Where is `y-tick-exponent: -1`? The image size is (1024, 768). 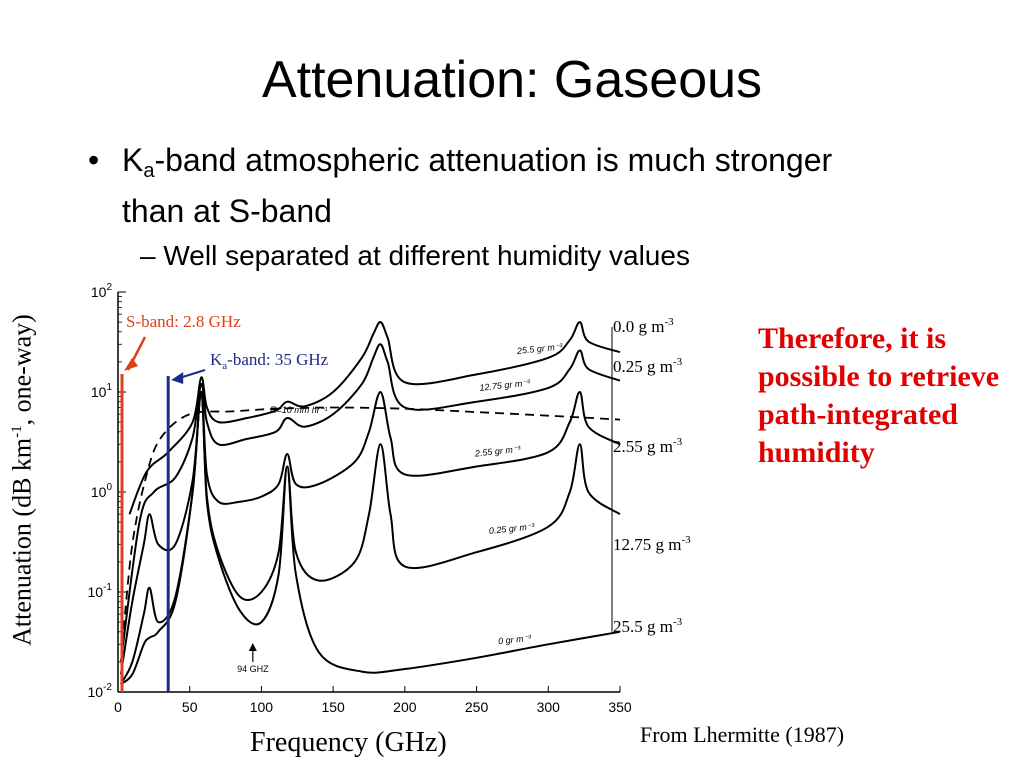
y-tick-exponent: -1 is located at coordinates (107, 587).